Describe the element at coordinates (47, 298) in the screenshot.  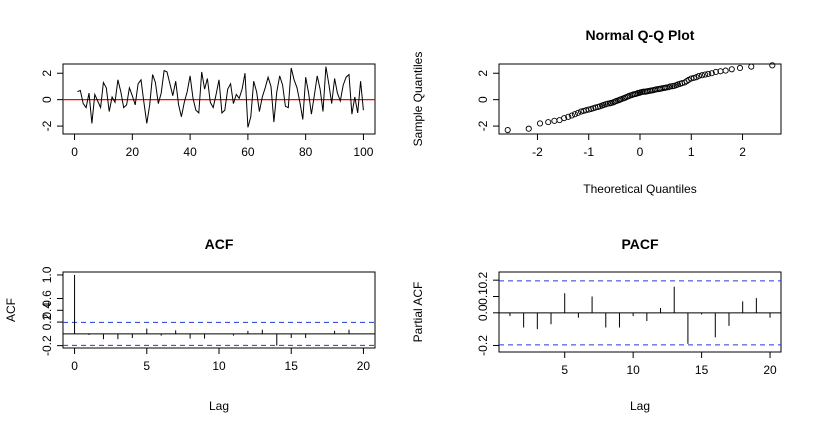
I see `y-tick-label: 0.6` at that location.